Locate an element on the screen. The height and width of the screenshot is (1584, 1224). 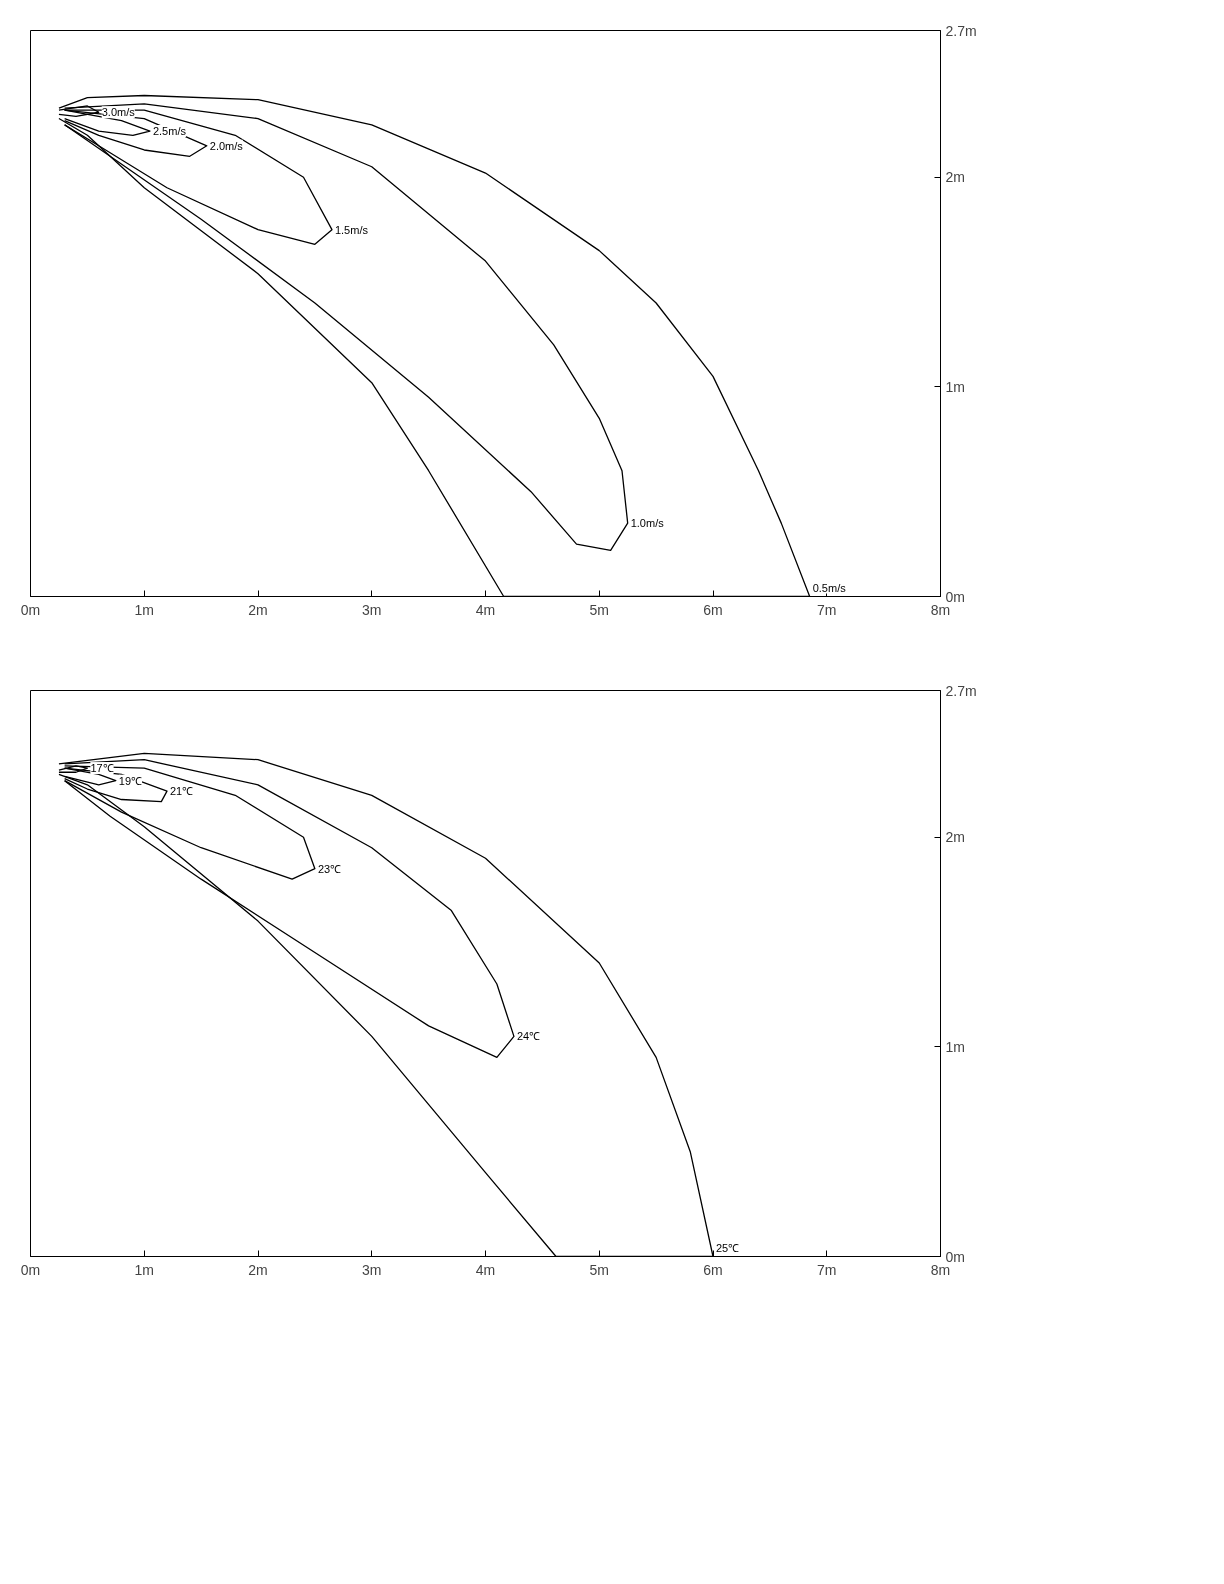
series-label: 23℃ is located at coordinates (329, 868).